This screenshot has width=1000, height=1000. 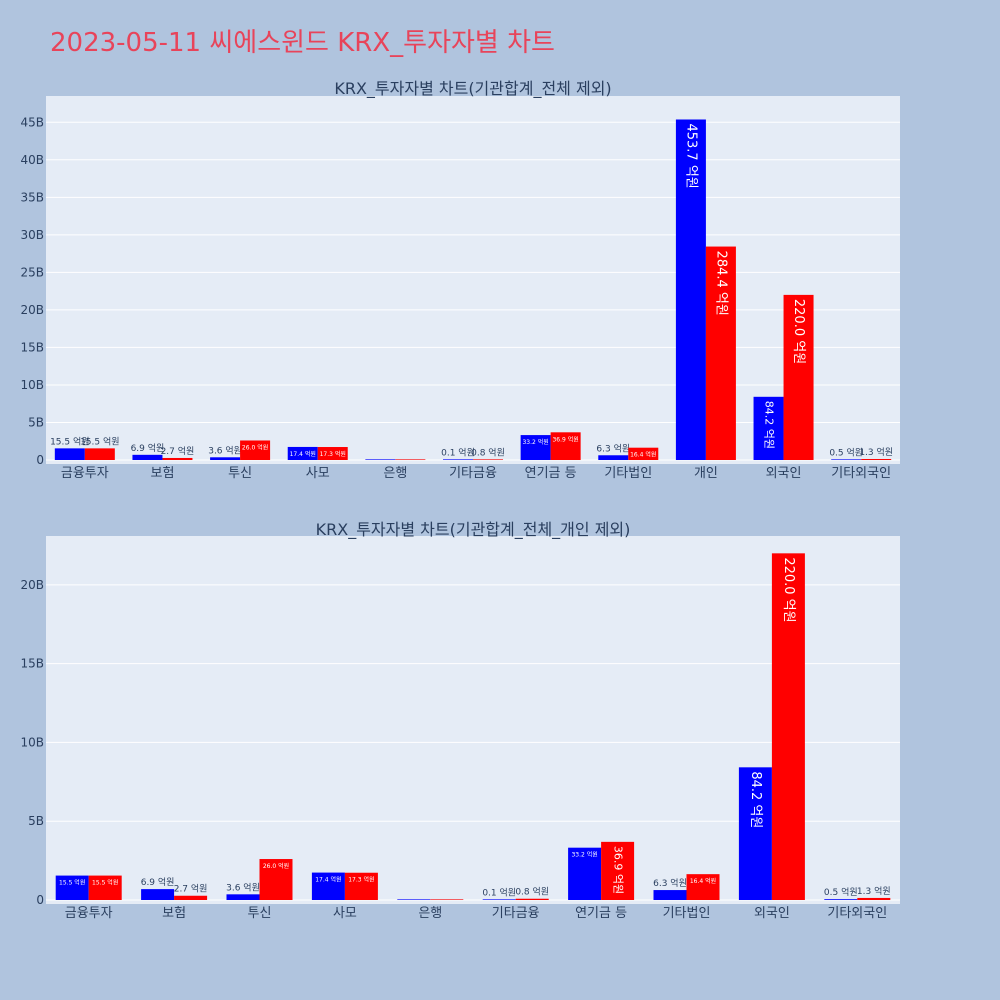 I want to click on y-tick-label: 0, so click(x=40, y=460).